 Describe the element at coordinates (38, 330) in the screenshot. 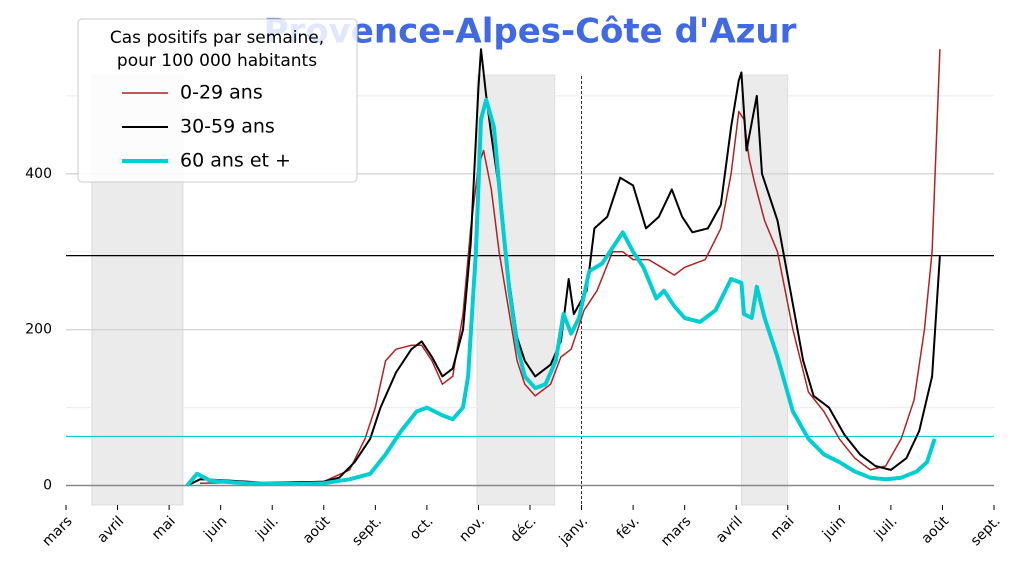

I see `y-tick-label: 200` at that location.